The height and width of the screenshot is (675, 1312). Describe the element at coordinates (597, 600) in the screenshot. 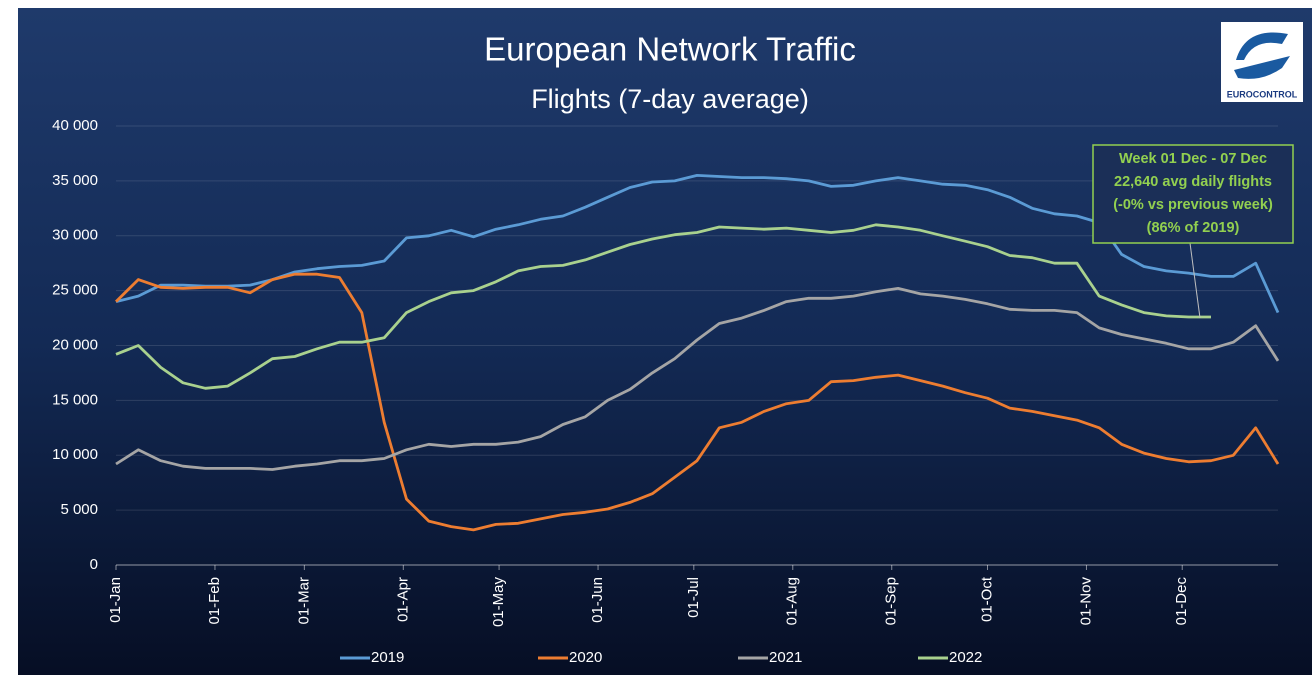

I see `x-tick-label: 01-Jun` at that location.